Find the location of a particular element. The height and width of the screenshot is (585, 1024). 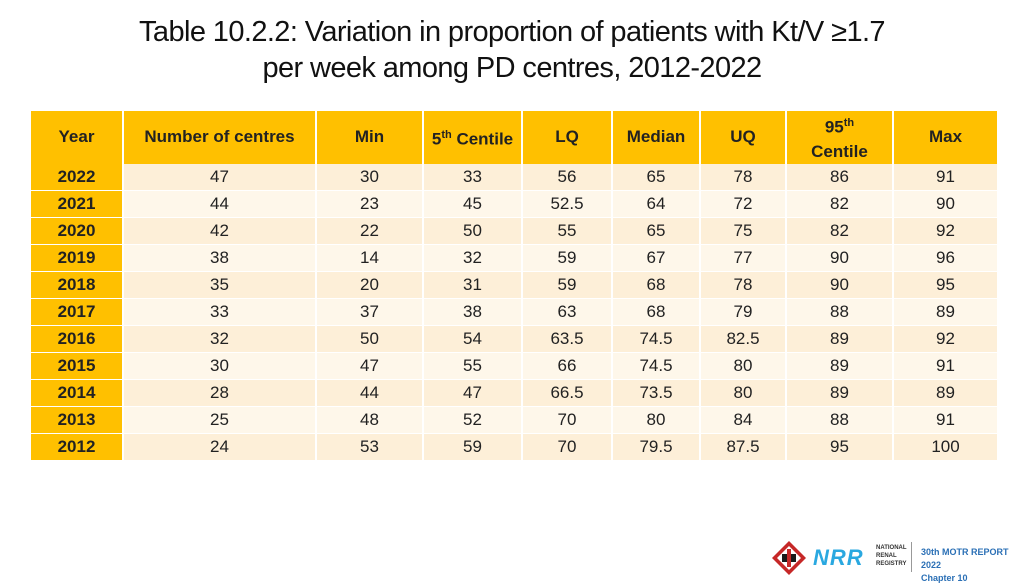

table-row: 2016 32 50 54 63.5 74.5 82.5 89 92 is located at coordinates (515, 339).